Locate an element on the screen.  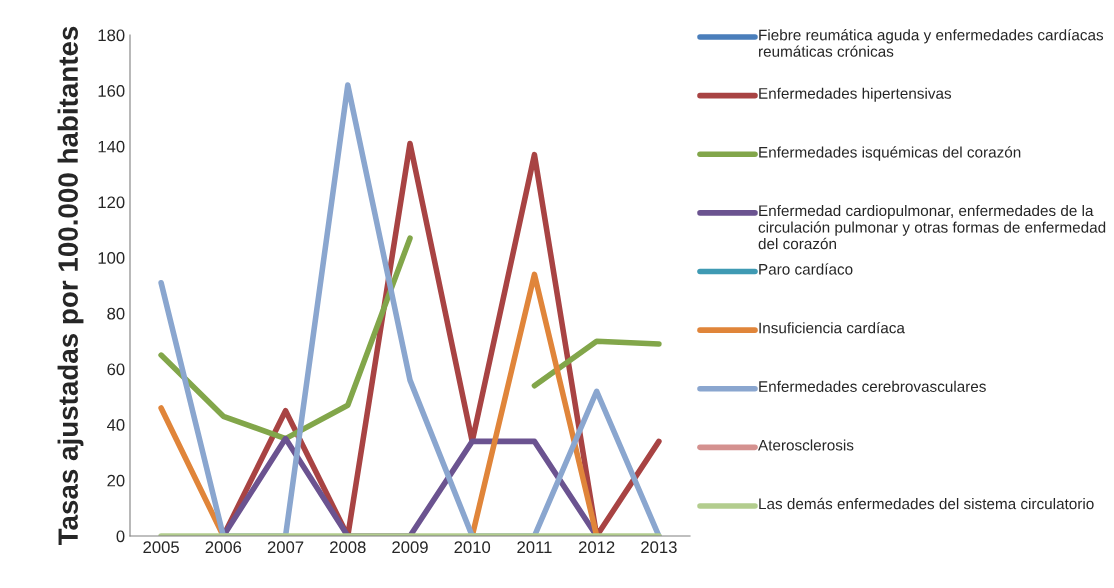
legend-label: Enfermedades hipertensivas is located at coordinates (855, 94).